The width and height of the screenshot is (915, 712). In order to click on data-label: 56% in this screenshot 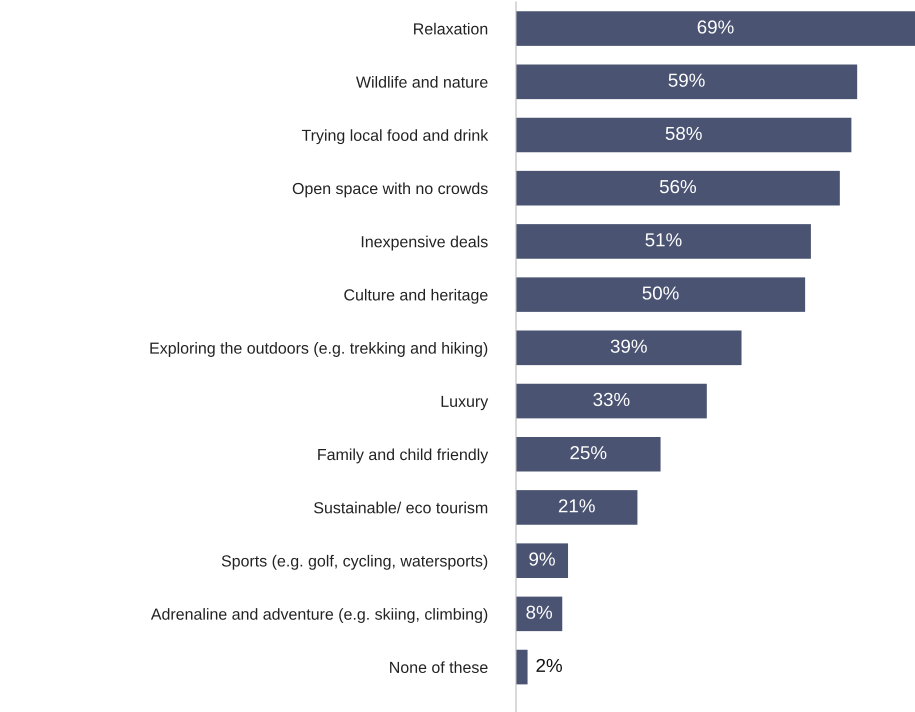, I will do `click(678, 187)`.